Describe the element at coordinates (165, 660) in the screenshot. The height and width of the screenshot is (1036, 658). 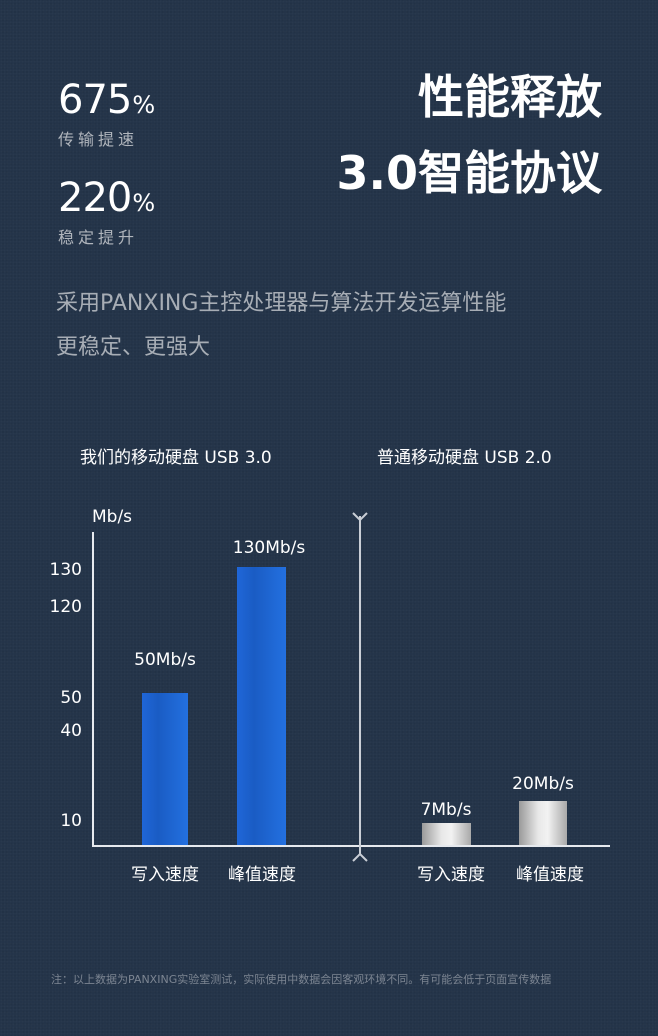
I see `bar-value-label-usb3-write: 50Mb/s` at that location.